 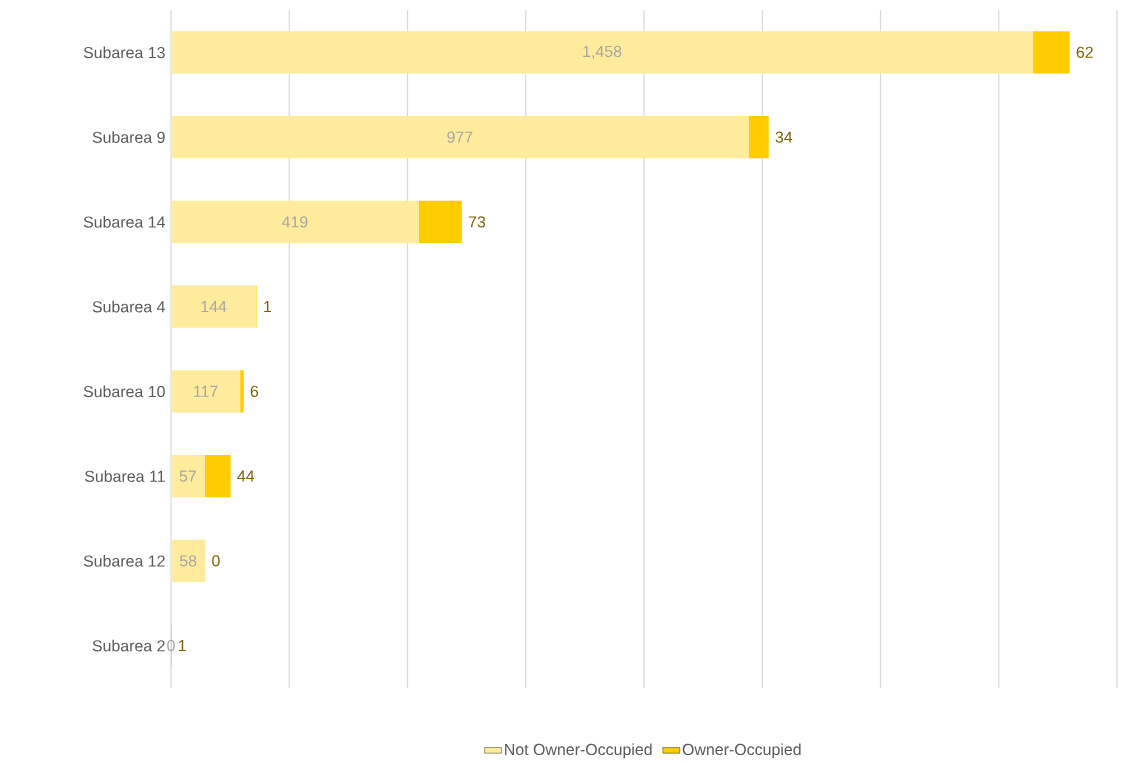 I want to click on y-tick-label: Subarea 12, so click(x=124, y=561).